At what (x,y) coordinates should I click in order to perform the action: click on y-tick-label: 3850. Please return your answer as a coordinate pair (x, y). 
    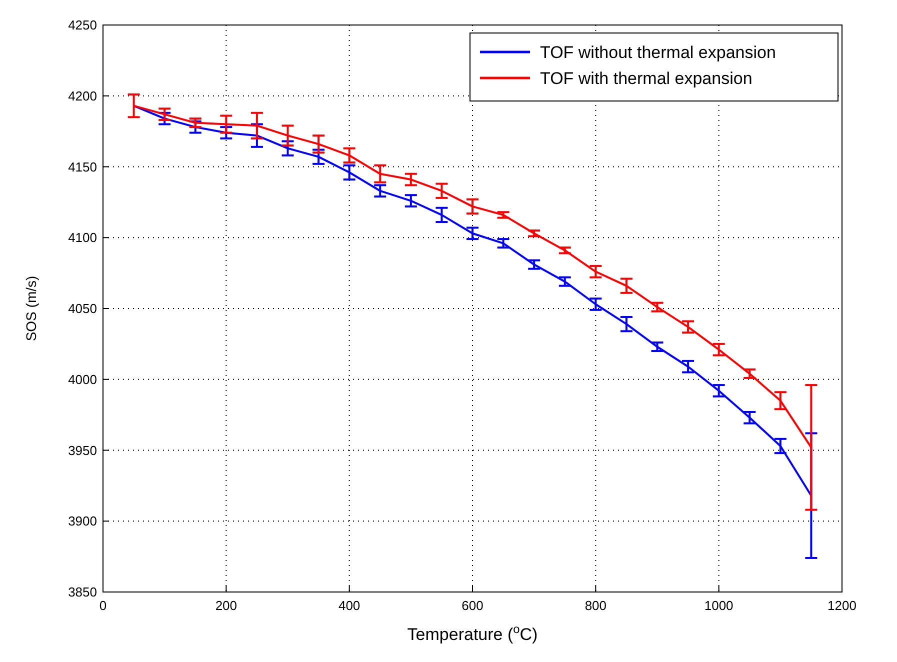
    Looking at the image, I should click on (82, 592).